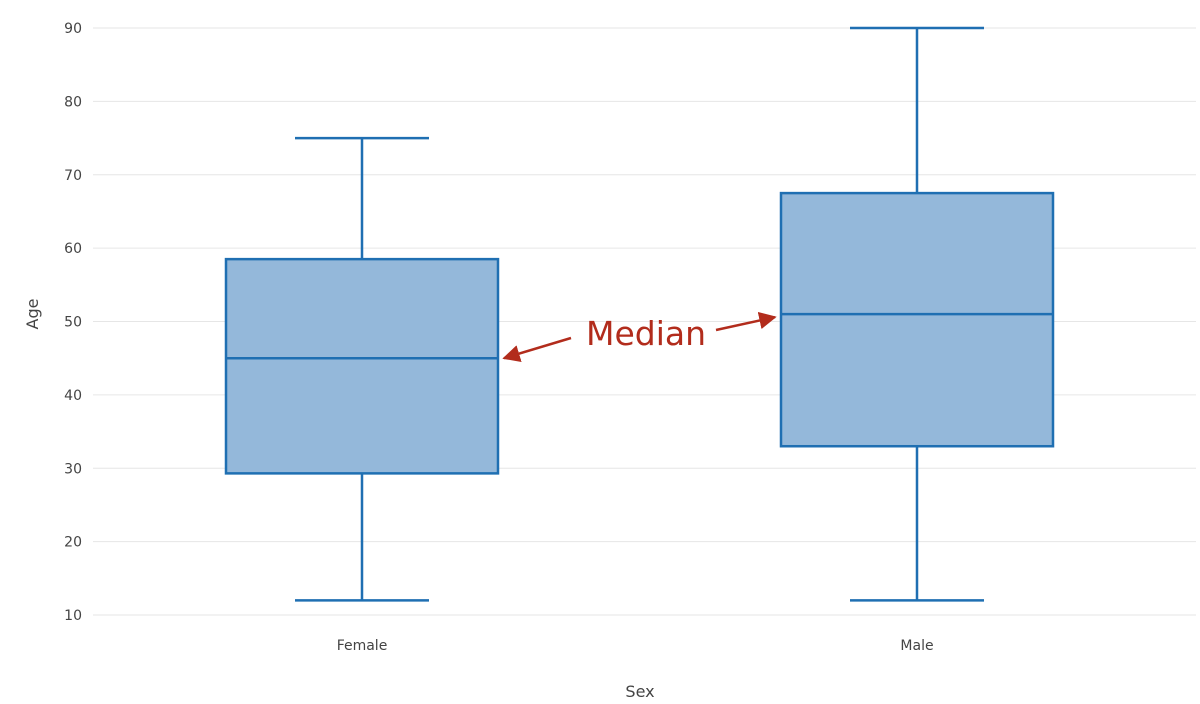 The height and width of the screenshot is (704, 1200). I want to click on y-tick-label-90: 90, so click(73, 29).